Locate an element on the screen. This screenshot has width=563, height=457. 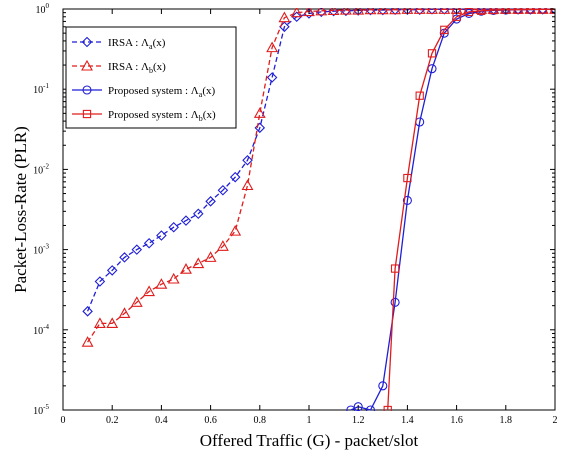
x-tick-label: 0.2 is located at coordinates (112, 420).